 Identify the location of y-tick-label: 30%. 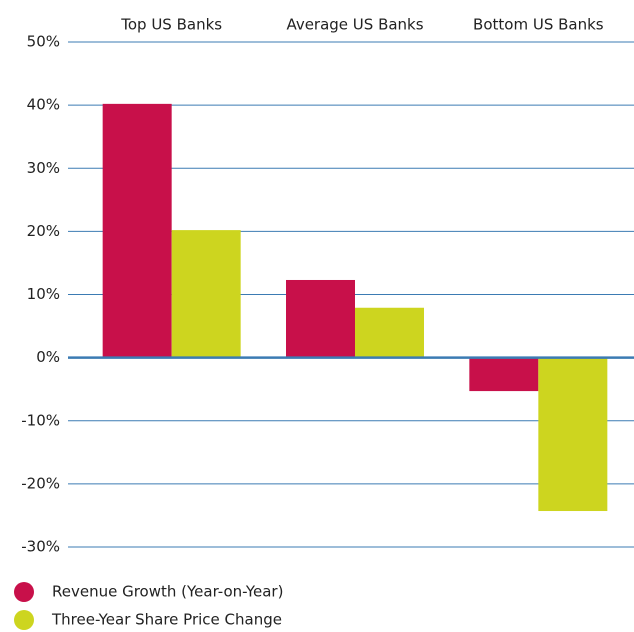
(43, 168).